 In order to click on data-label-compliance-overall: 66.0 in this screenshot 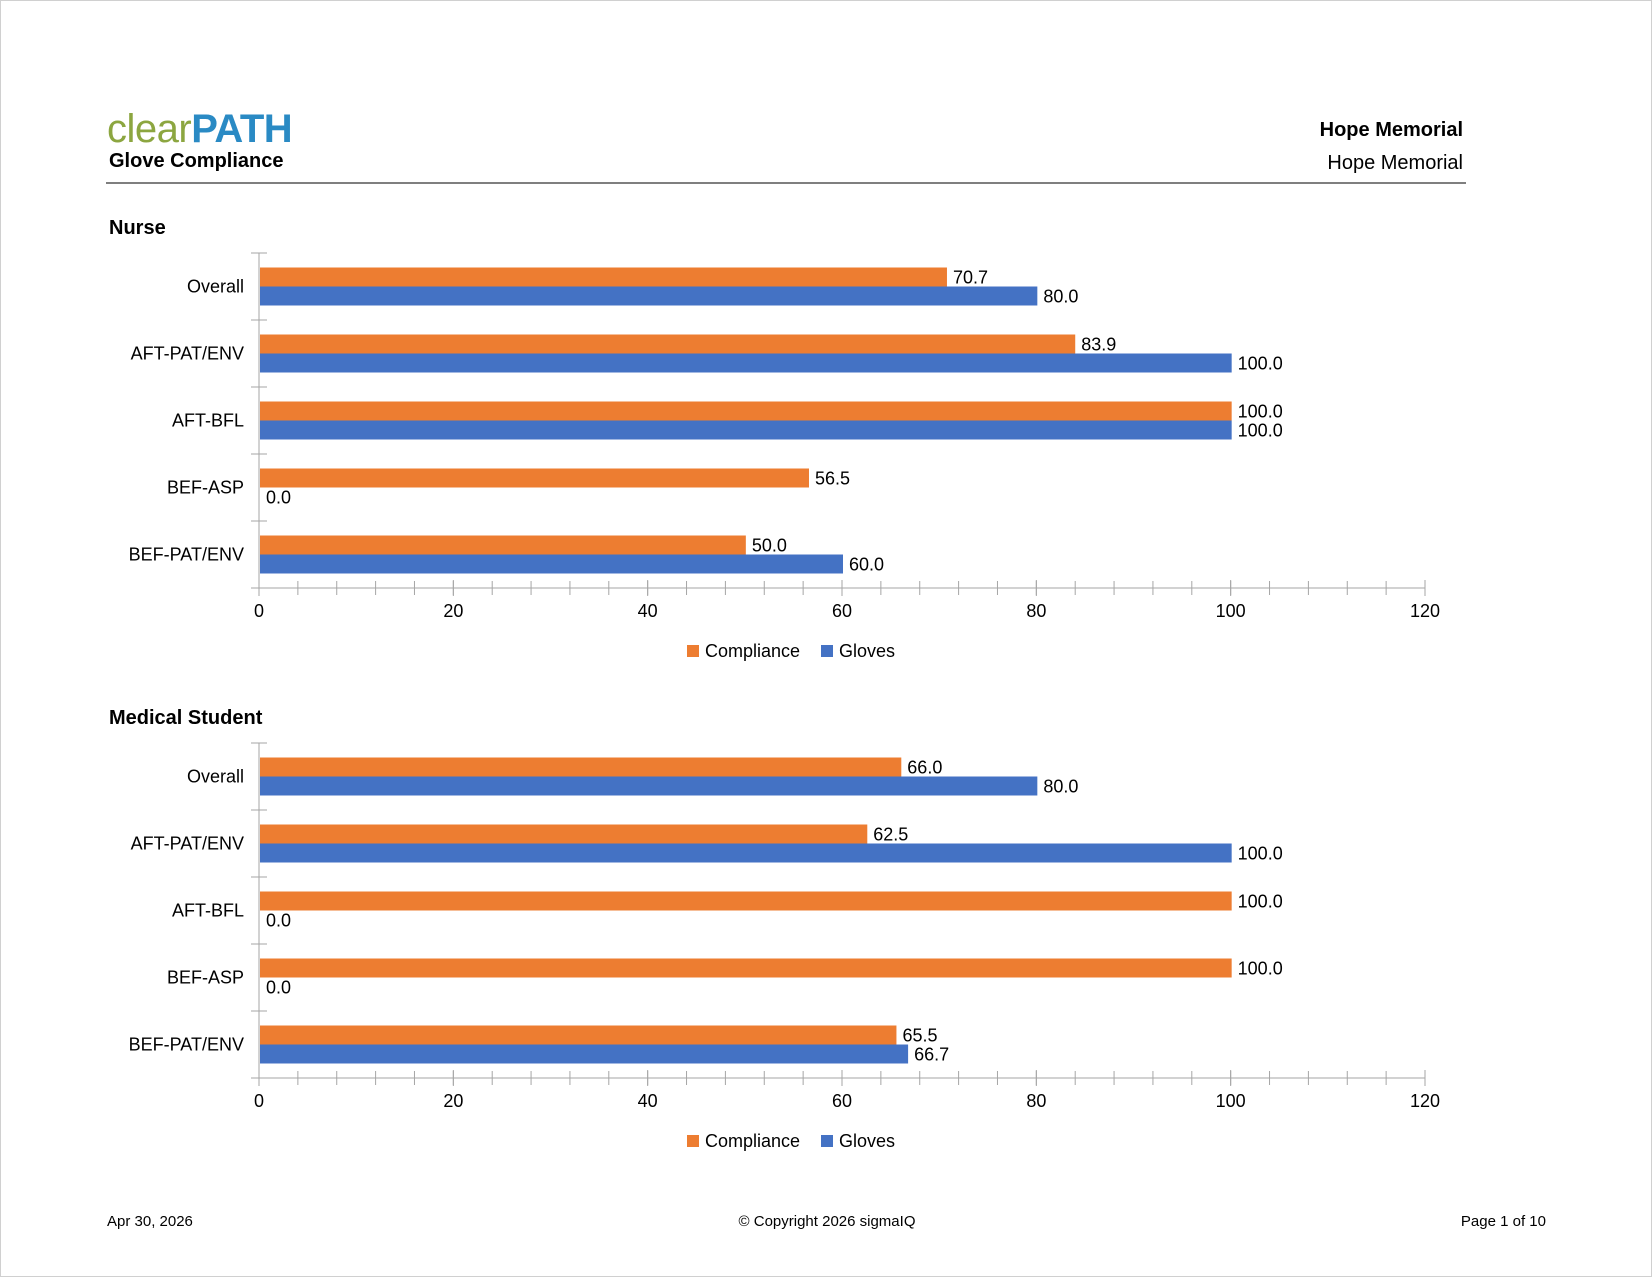, I will do `click(924, 768)`.